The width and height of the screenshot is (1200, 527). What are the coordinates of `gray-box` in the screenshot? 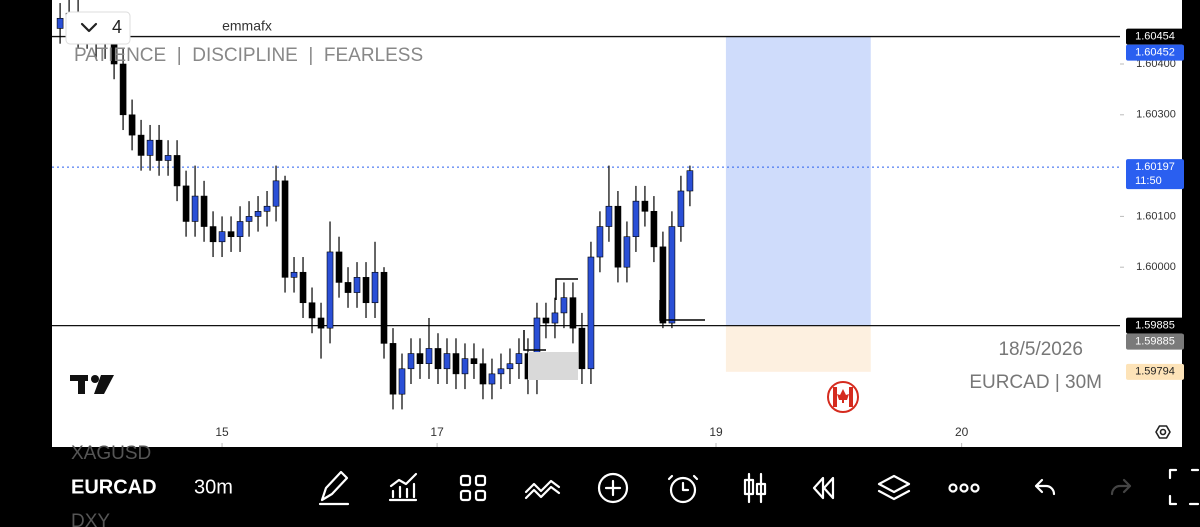 It's located at (553, 366).